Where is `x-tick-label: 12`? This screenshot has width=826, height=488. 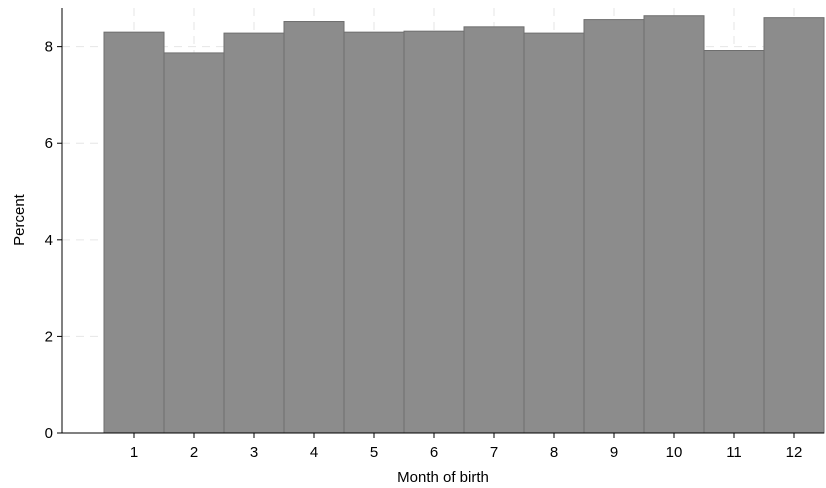 x-tick-label: 12 is located at coordinates (794, 452).